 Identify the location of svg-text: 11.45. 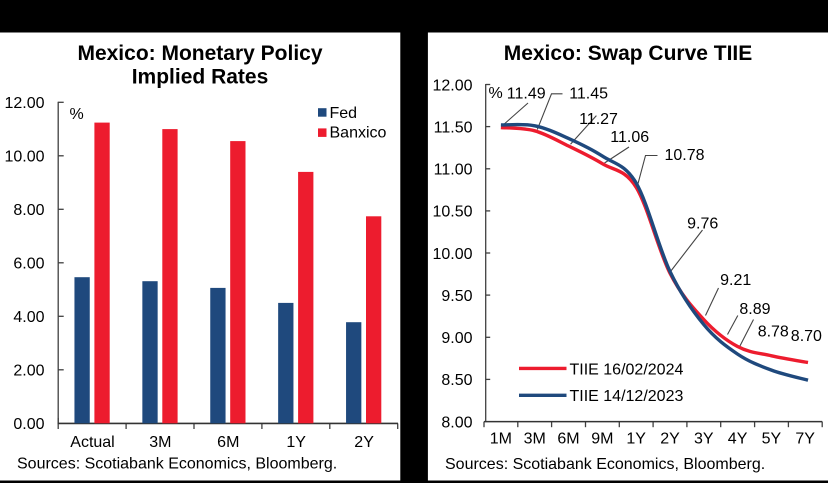
(588, 93).